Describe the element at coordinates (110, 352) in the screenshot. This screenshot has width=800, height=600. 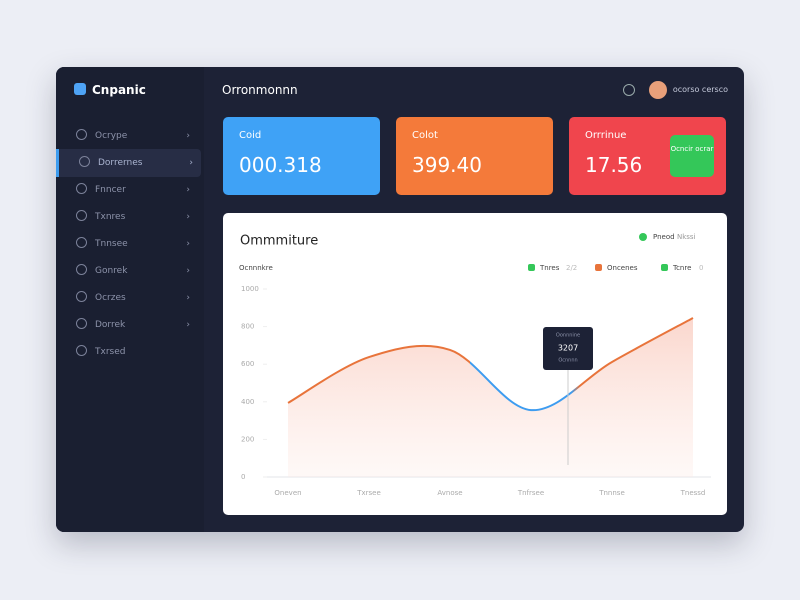
I see `nav-label: Txrsed` at that location.